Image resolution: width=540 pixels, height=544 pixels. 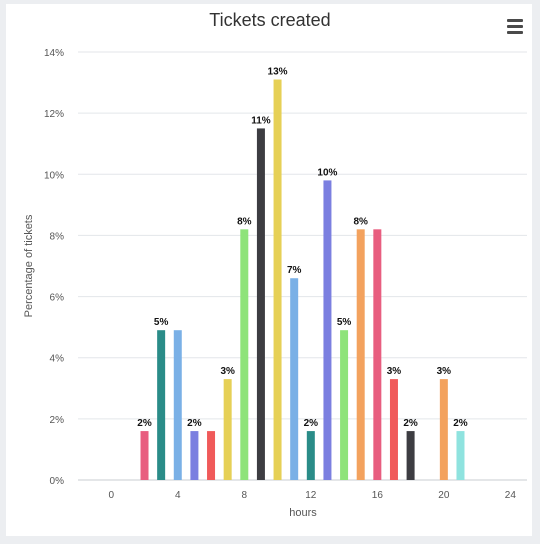 I want to click on y-axis-label: Percentage of tickets, so click(x=29, y=265).